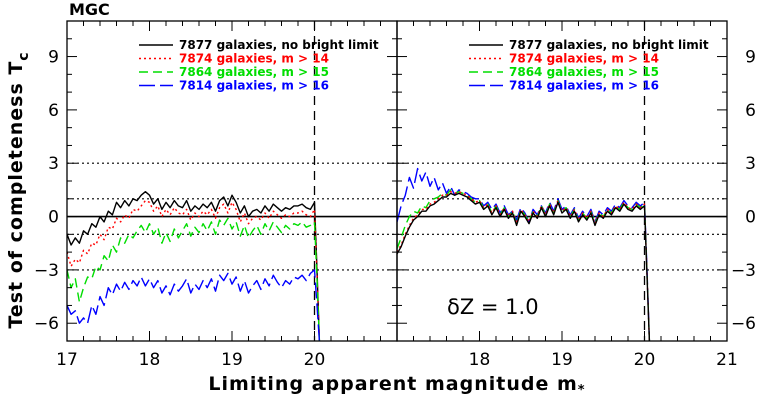 Image resolution: width=770 pixels, height=403 pixels. I want to click on delta-z-annotation: δZ = 1.0, so click(493, 307).